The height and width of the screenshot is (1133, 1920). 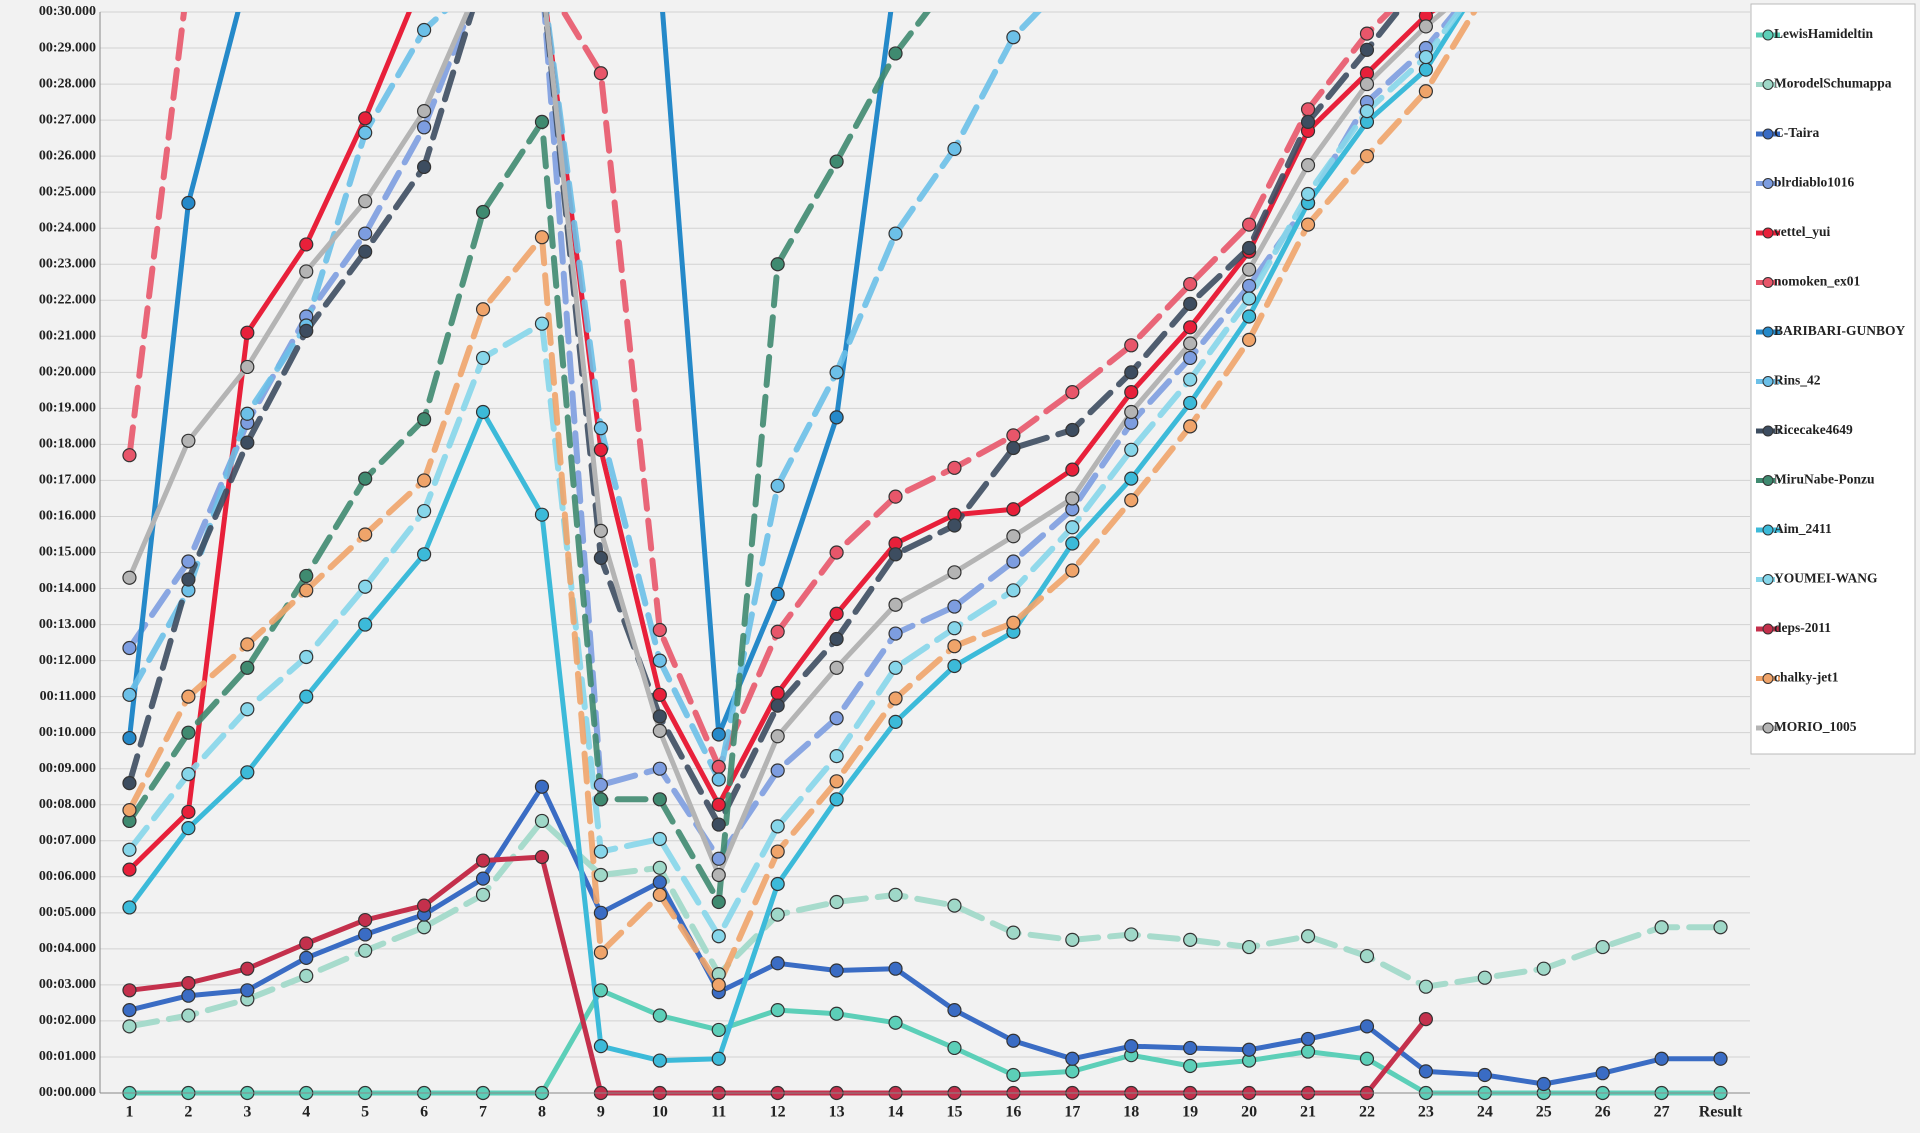 What do you see at coordinates (1485, 1112) in the screenshot?
I see `x-tick-label: 24` at bounding box center [1485, 1112].